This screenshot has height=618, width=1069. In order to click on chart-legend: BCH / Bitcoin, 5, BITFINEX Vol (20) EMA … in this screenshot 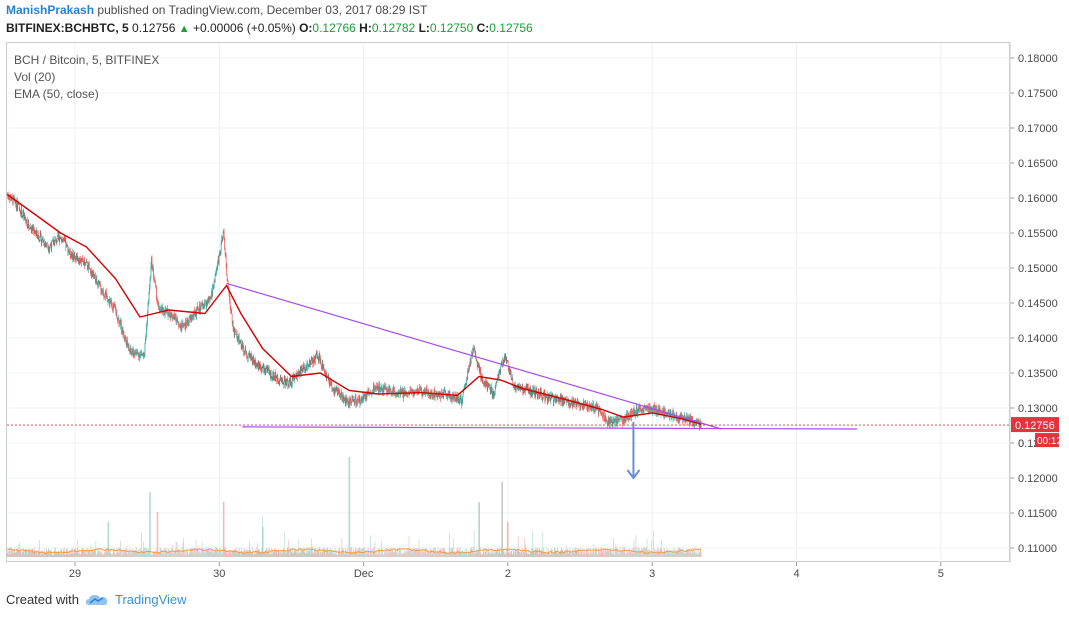, I will do `click(86, 77)`.